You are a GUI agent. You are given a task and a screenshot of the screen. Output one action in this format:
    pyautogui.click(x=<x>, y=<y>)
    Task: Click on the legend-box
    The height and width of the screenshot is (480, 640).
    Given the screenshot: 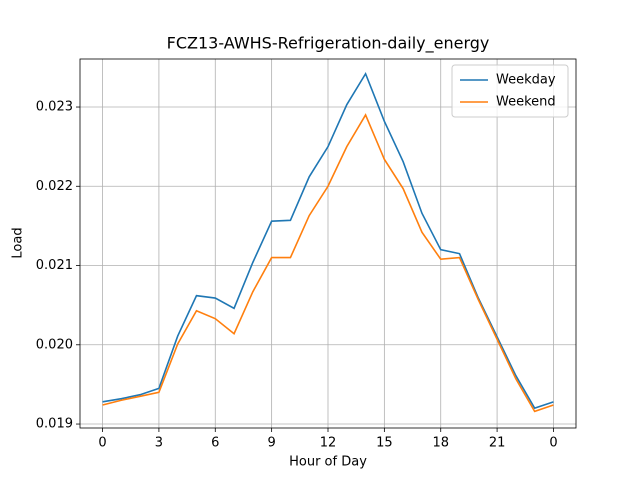 What is the action you would take?
    pyautogui.click(x=510, y=91)
    